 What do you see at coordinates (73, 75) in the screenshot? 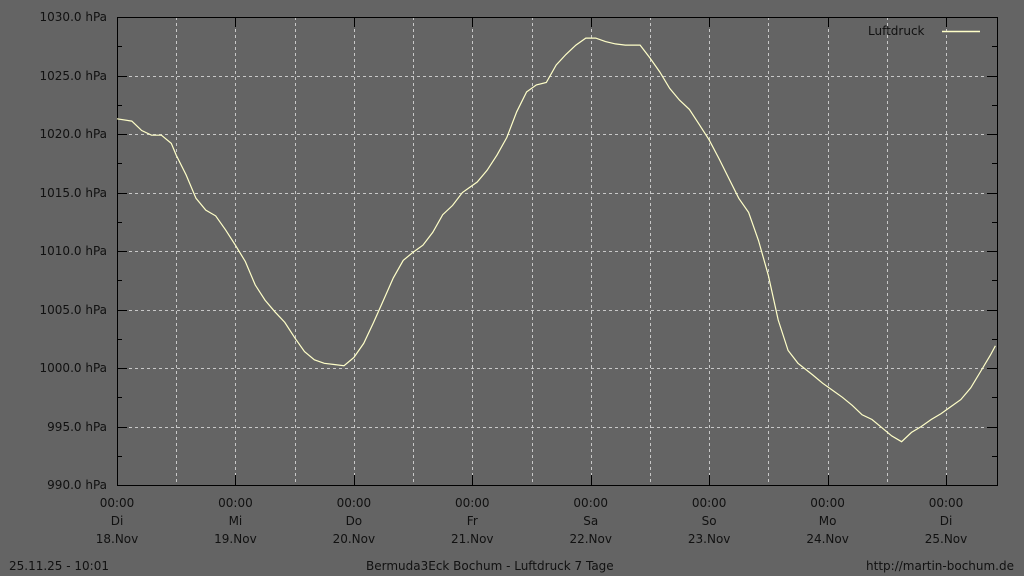
I see `y-tick-label: 1025.0 hPa` at bounding box center [73, 75].